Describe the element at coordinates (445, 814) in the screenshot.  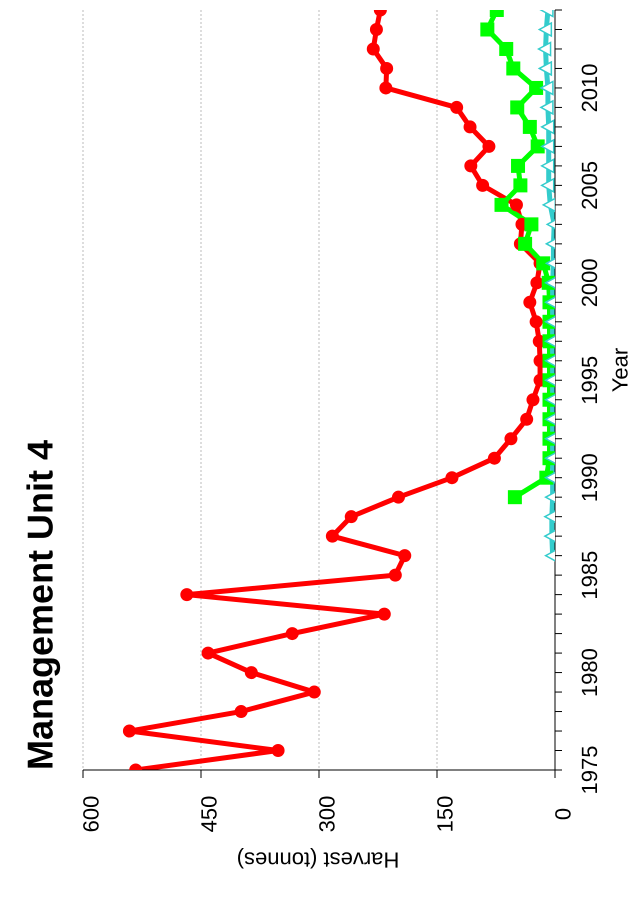
I see `x-tick-label: 150` at that location.